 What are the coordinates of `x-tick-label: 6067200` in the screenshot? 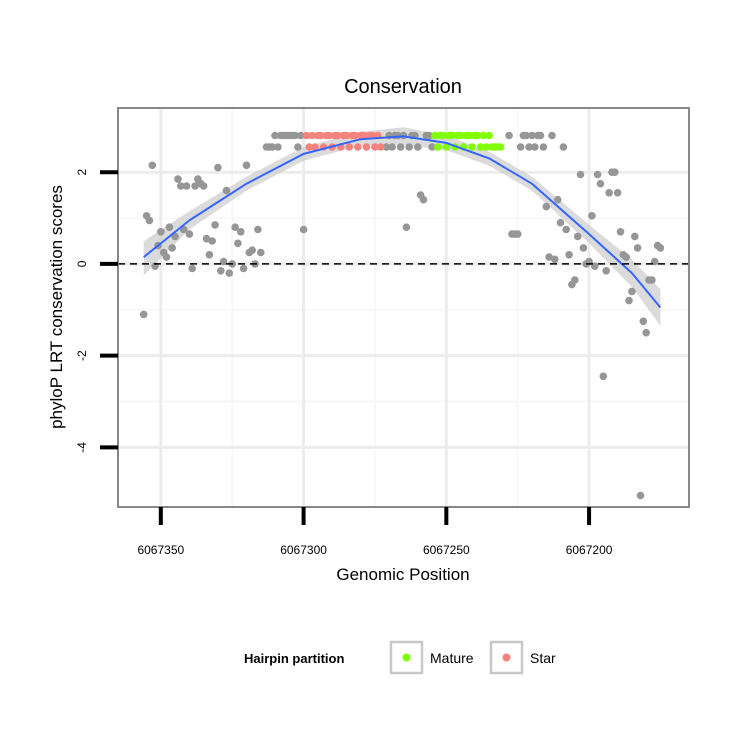 It's located at (589, 550).